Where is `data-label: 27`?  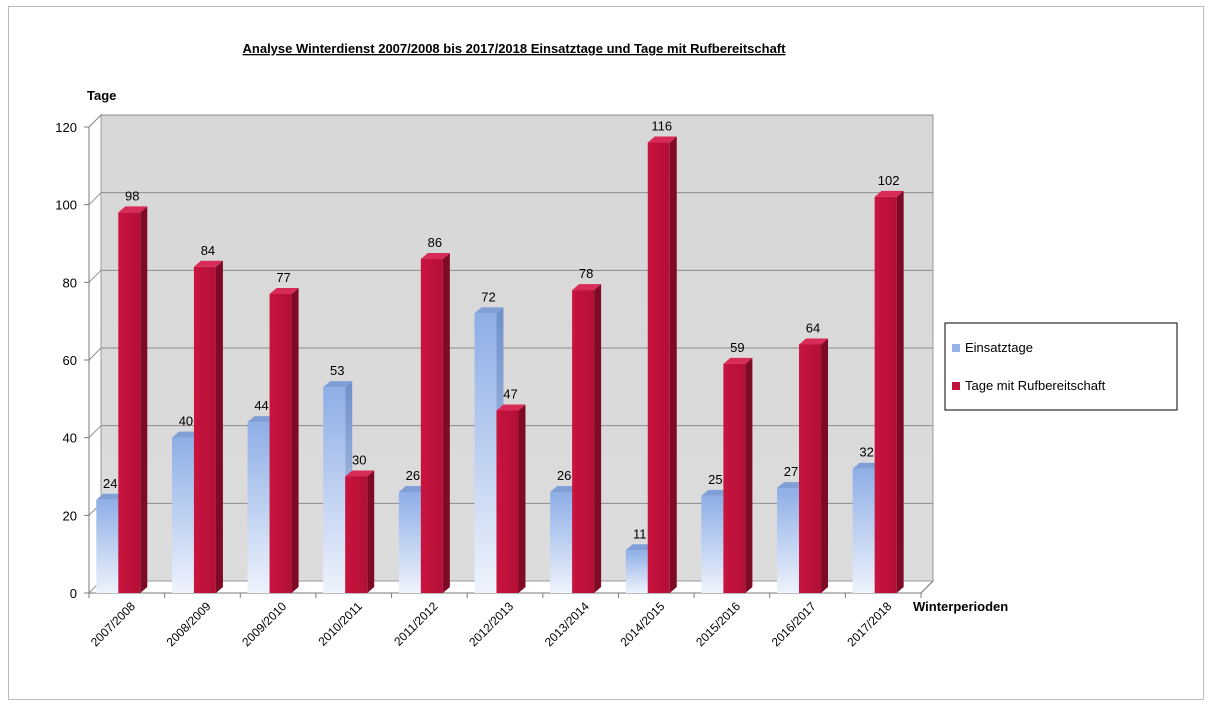 data-label: 27 is located at coordinates (791, 471).